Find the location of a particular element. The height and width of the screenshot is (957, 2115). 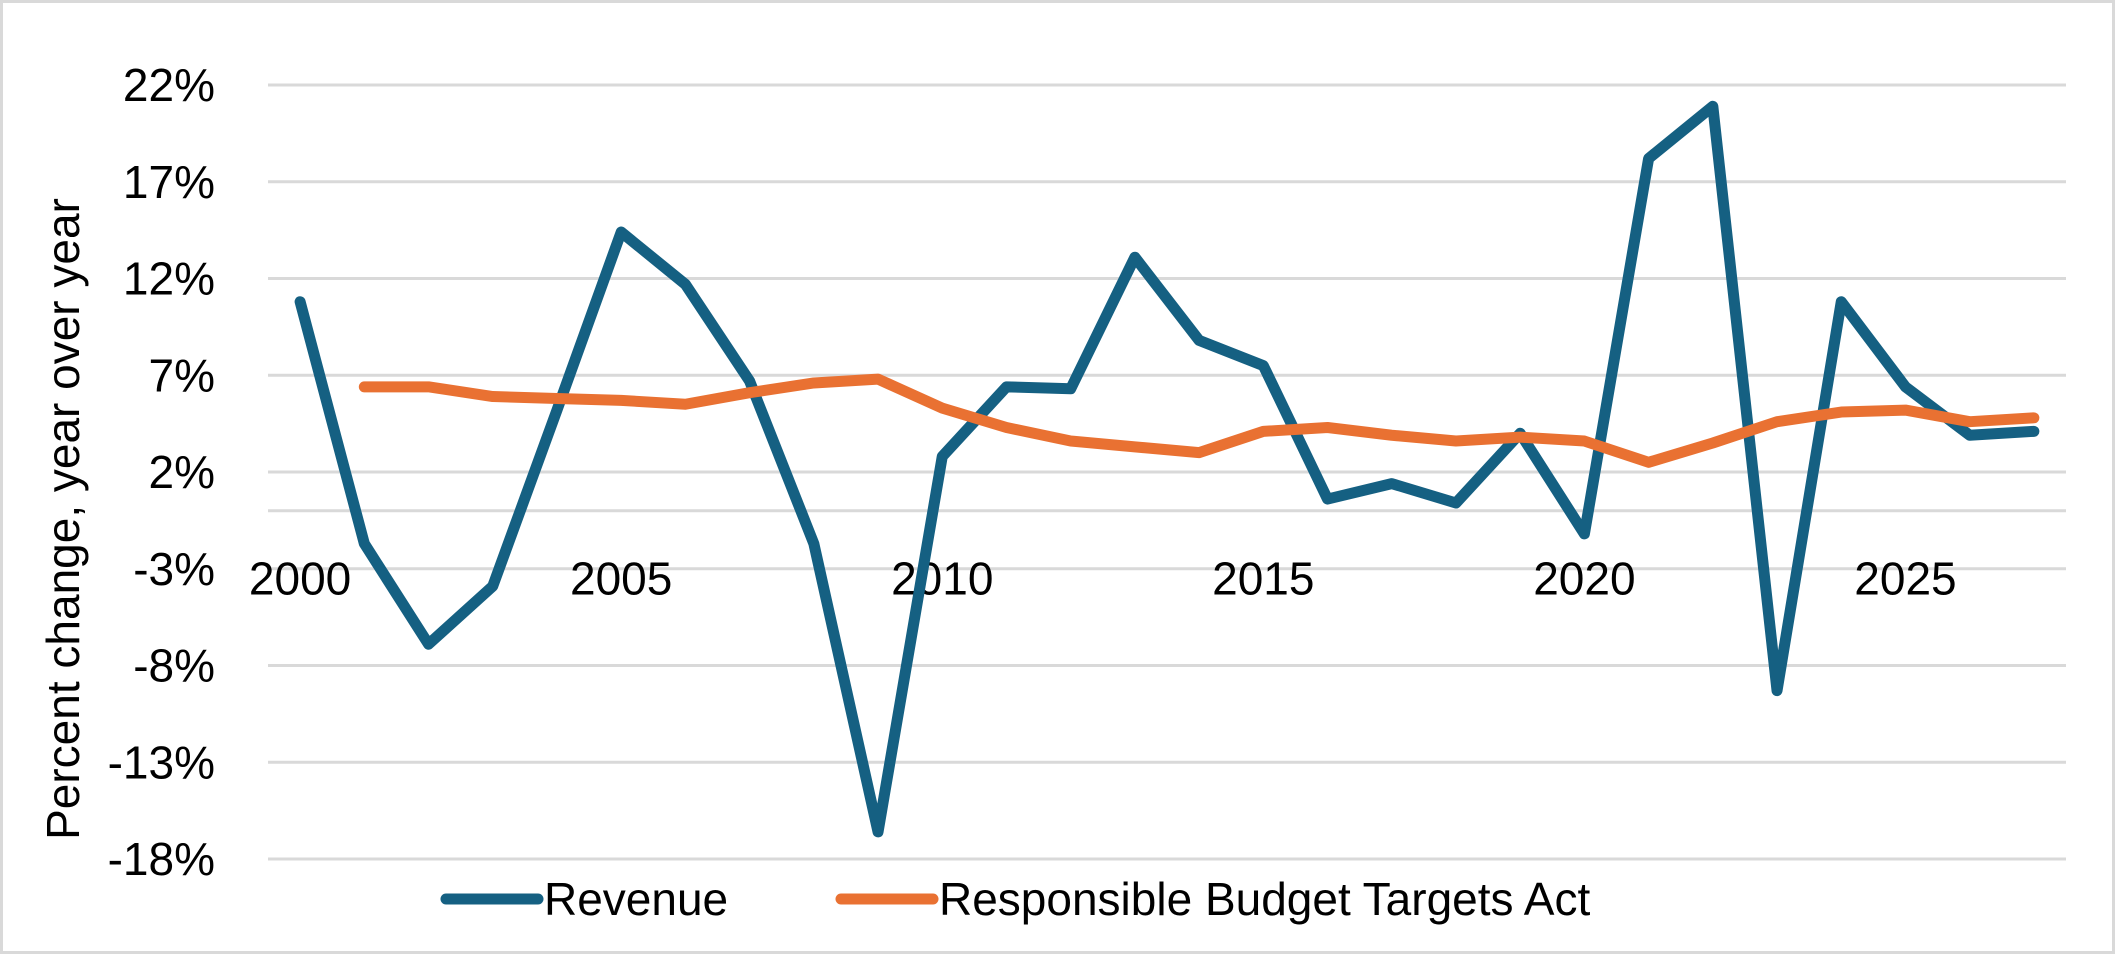

x-tick-label: 2025 is located at coordinates (1905, 579).